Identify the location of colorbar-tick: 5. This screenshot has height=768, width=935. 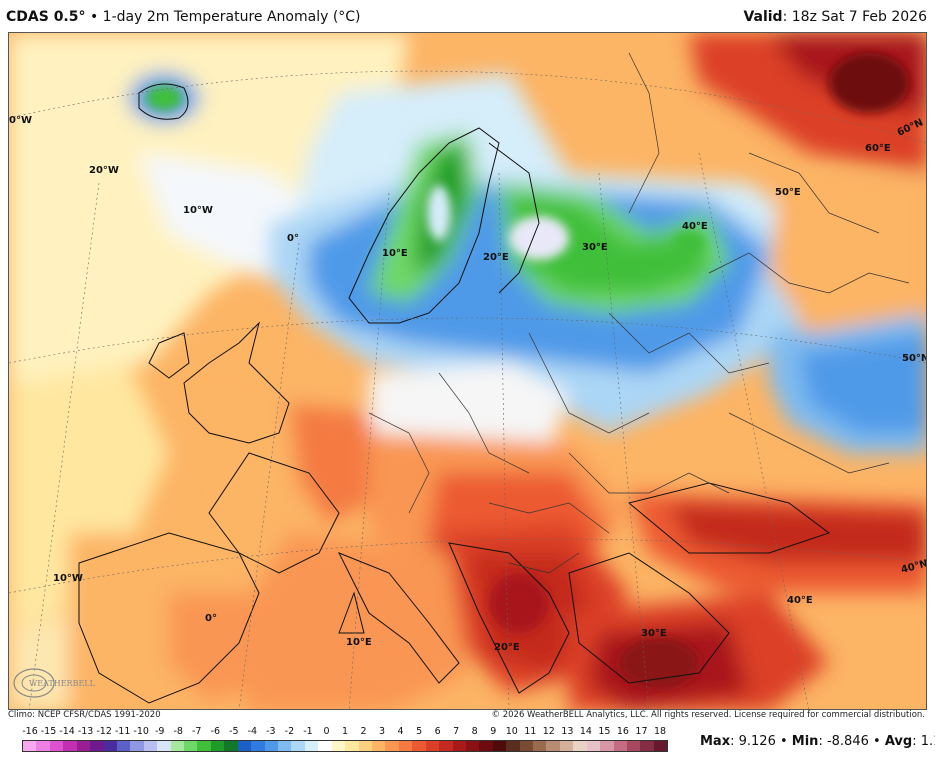
(419, 731).